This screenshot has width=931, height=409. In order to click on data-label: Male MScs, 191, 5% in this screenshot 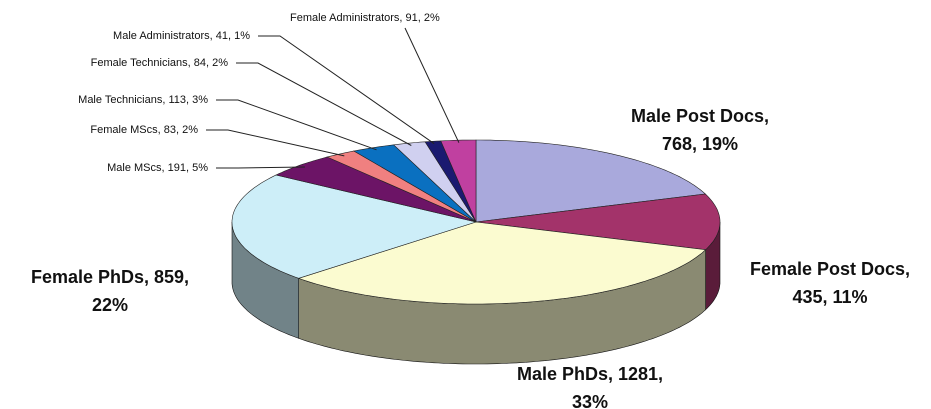, I will do `click(157, 168)`.